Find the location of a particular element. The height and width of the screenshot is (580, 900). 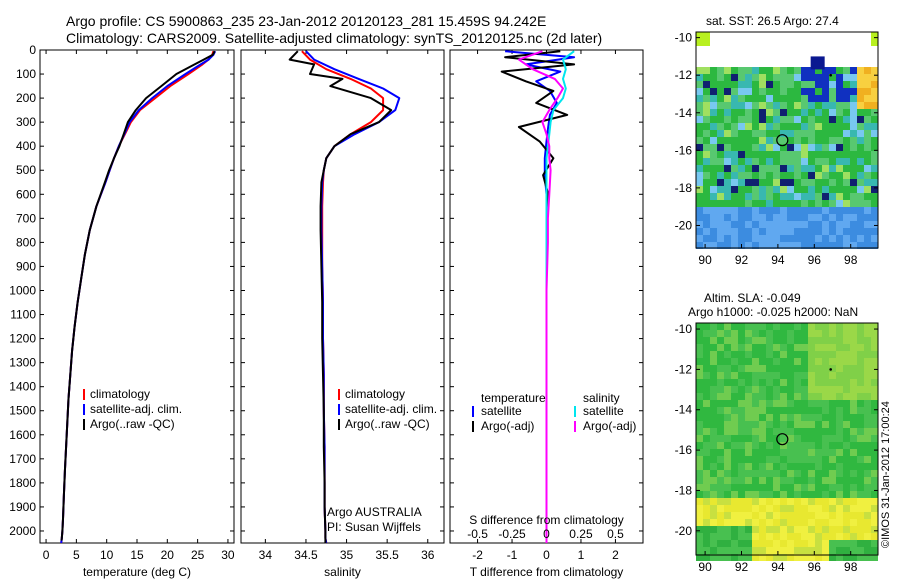

sst_map-ytick-label: -20 is located at coordinates (684, 225).